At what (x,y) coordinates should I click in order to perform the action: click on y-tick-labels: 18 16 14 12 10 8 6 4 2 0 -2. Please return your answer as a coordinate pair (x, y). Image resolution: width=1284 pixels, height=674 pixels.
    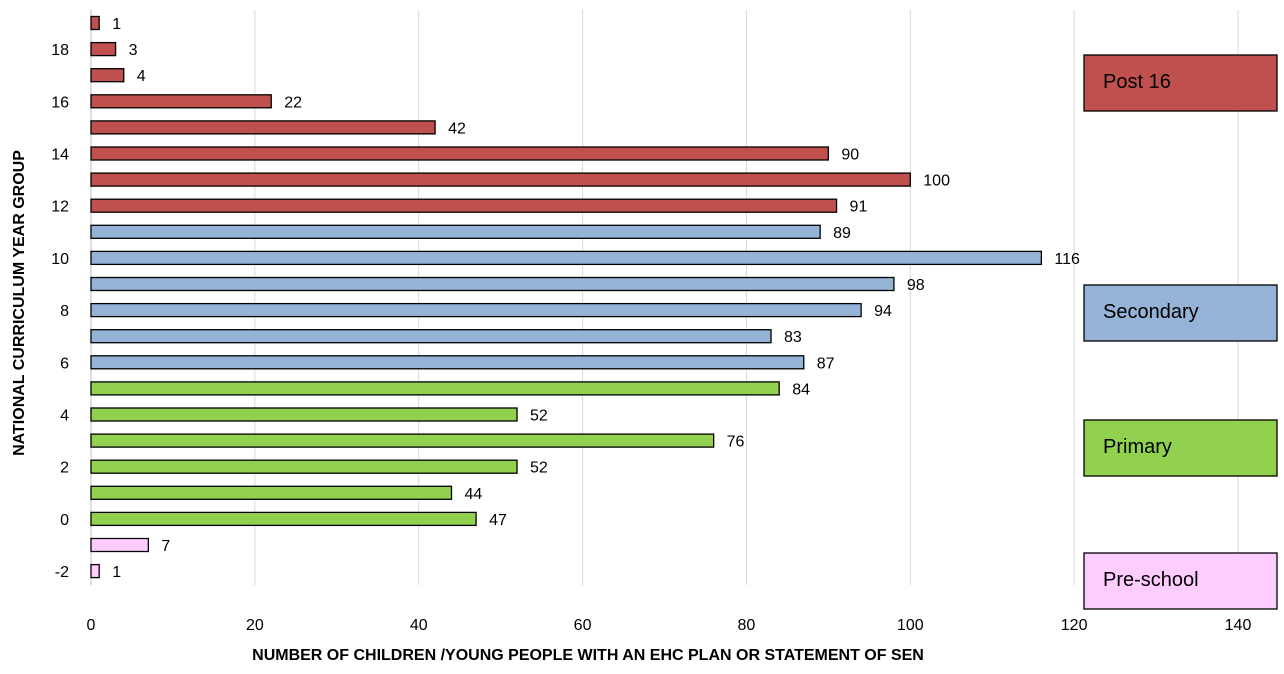
    Looking at the image, I should click on (60, 311).